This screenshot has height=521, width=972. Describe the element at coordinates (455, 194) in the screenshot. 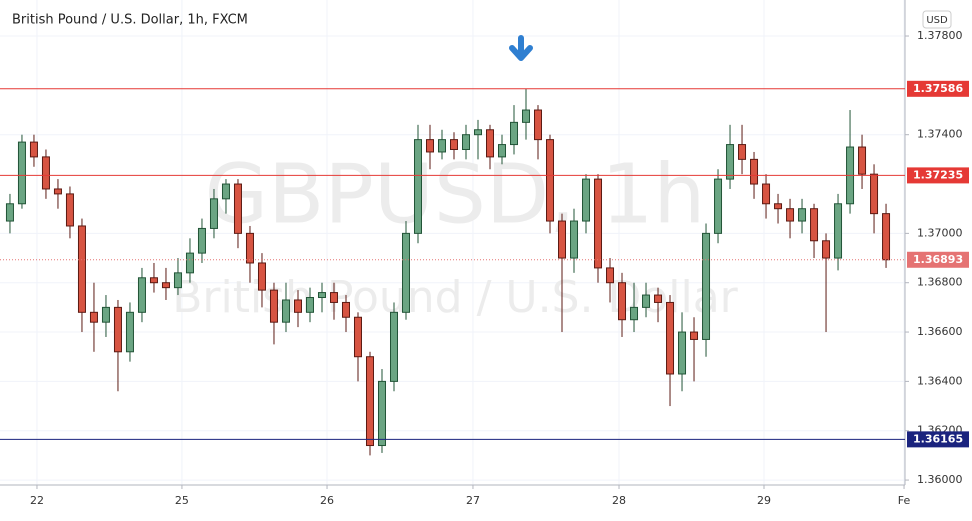

I see `watermark-symbol: GBPUSD, 1h` at that location.